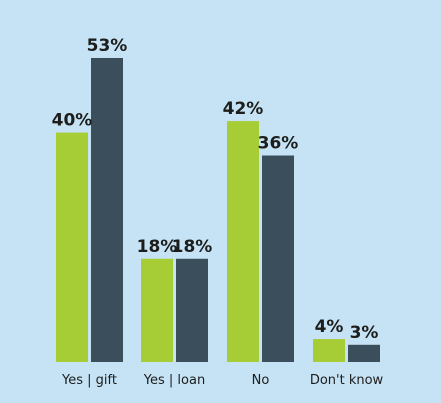  Describe the element at coordinates (192, 247) in the screenshot. I see `value-label-series-2-1: 18%` at that location.